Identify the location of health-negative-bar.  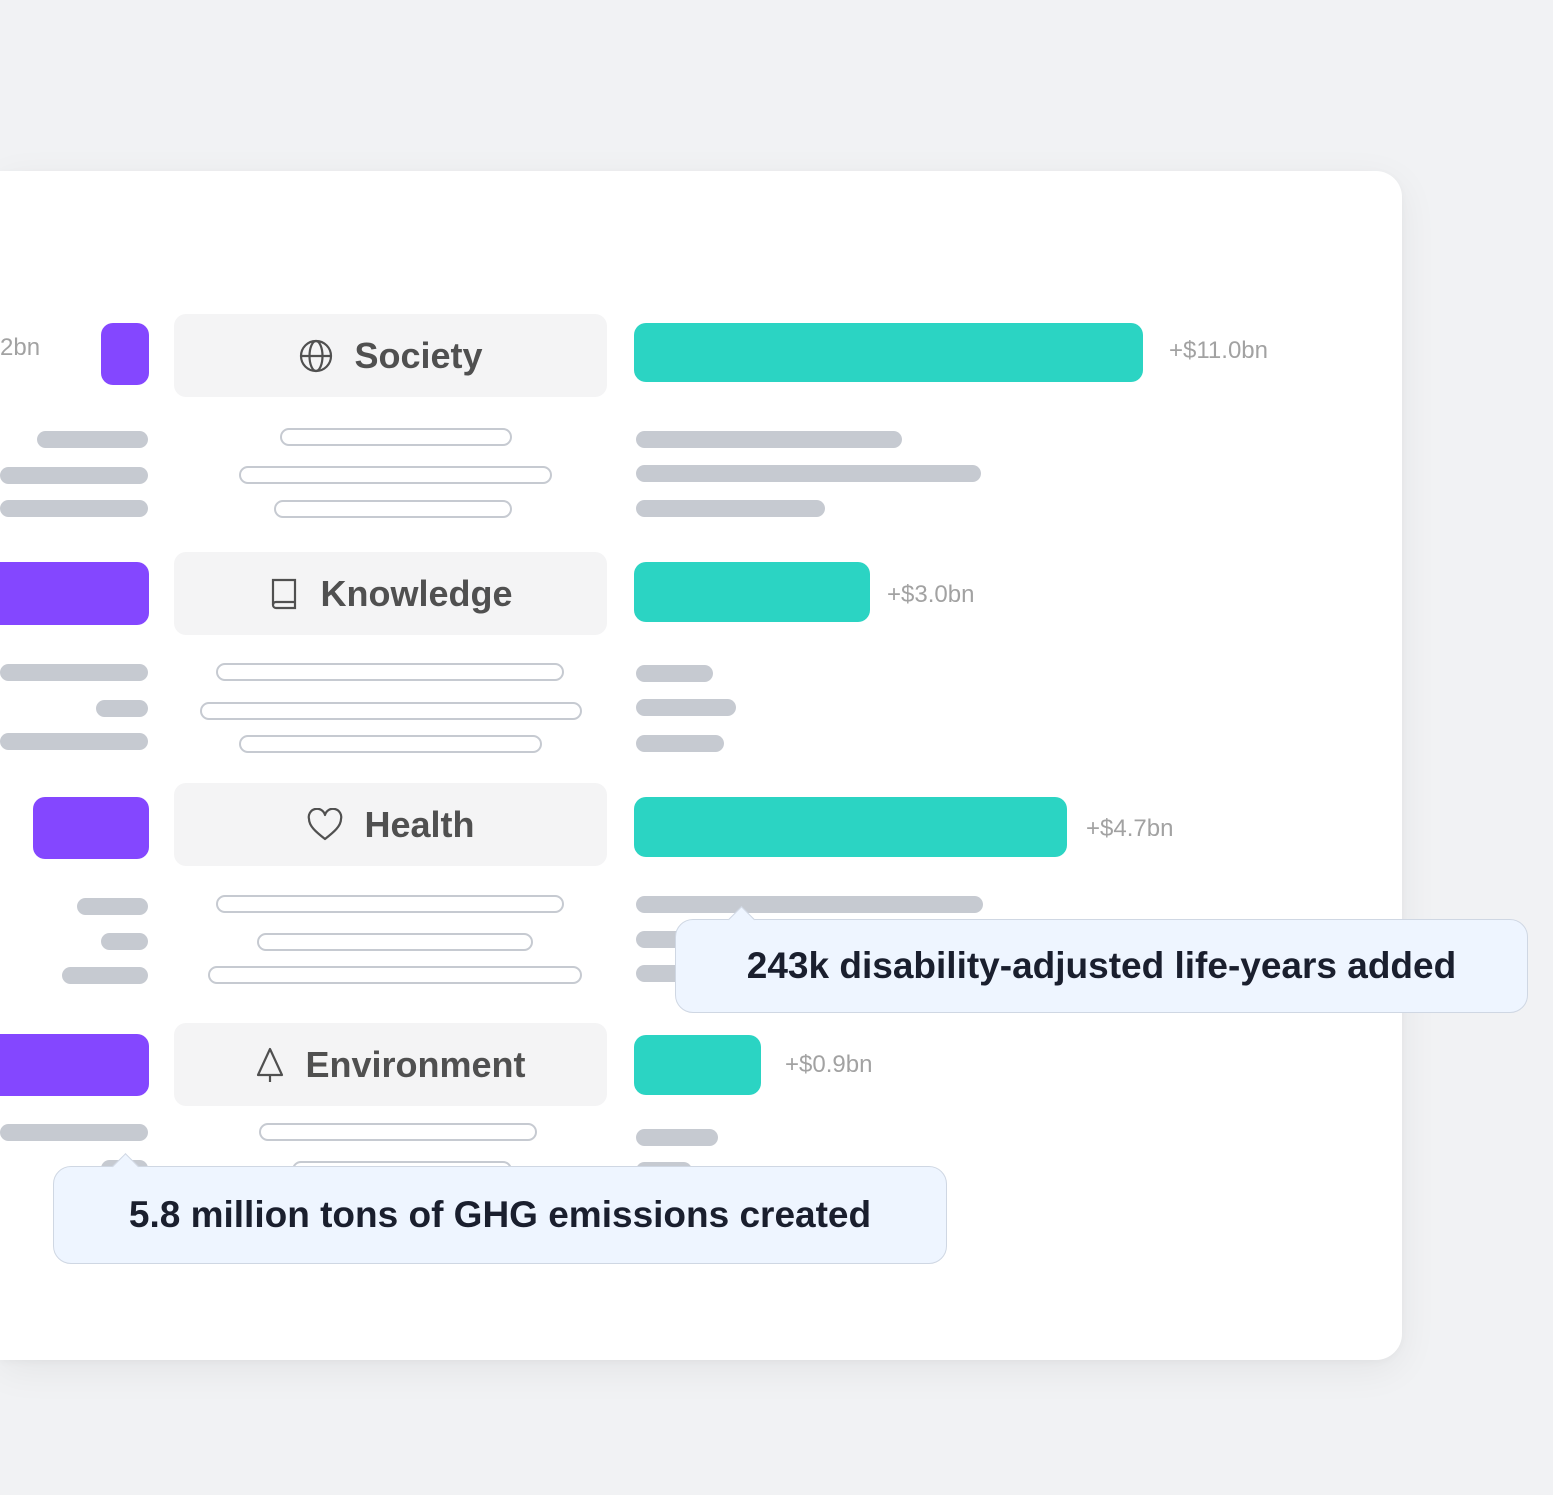
(91, 828).